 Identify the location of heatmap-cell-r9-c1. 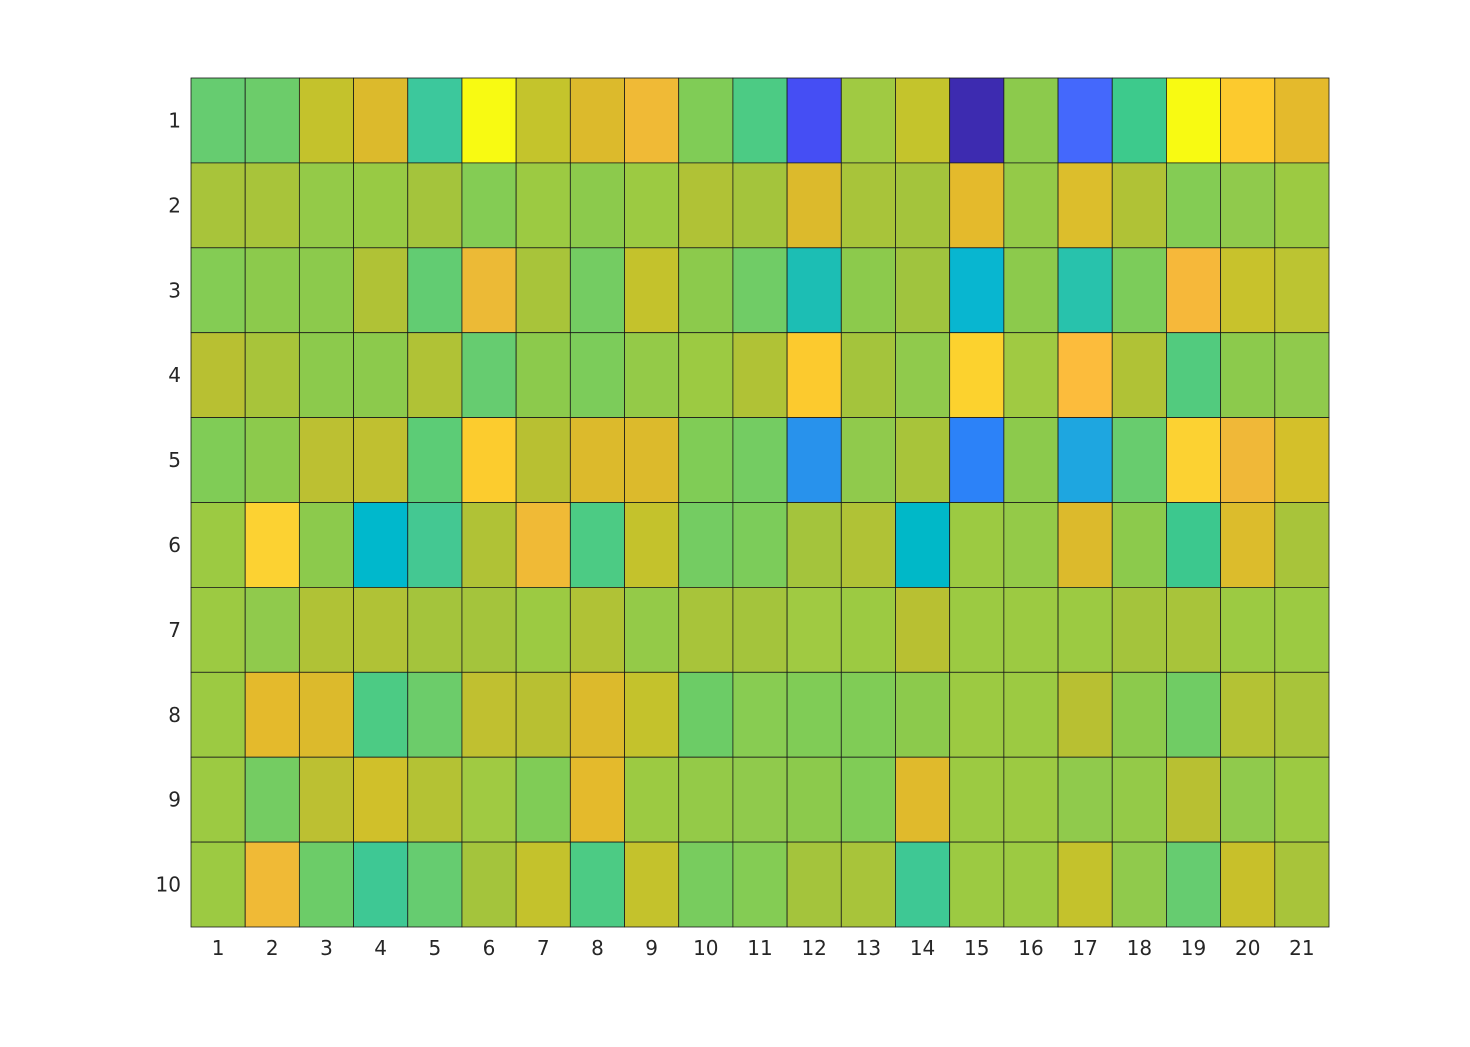
(218, 799).